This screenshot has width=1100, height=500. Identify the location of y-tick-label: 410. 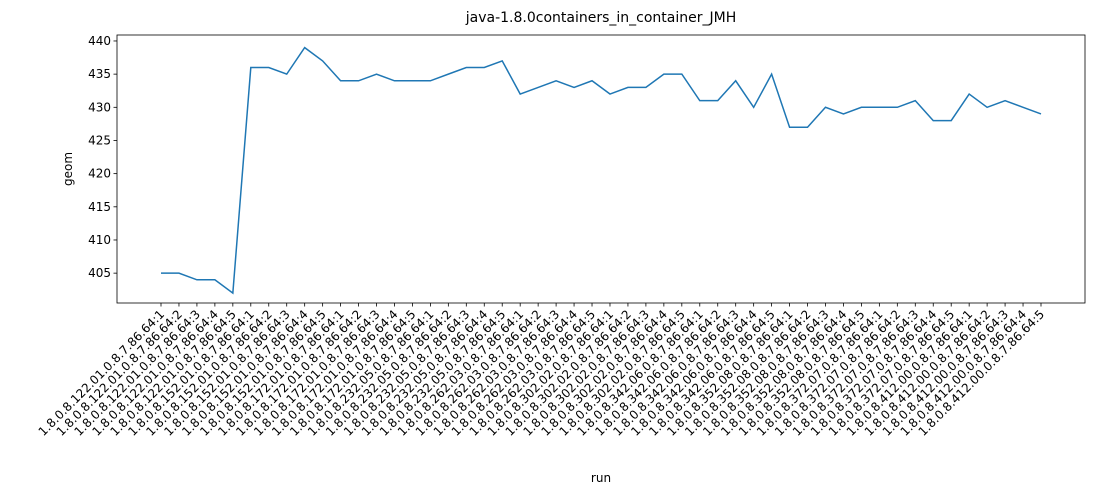
(99, 240).